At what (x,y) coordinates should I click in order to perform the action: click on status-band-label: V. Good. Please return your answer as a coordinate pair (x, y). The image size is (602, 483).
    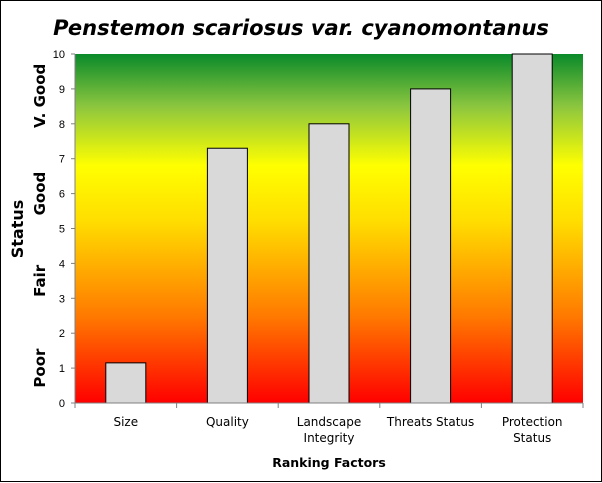
    Looking at the image, I should click on (40, 96).